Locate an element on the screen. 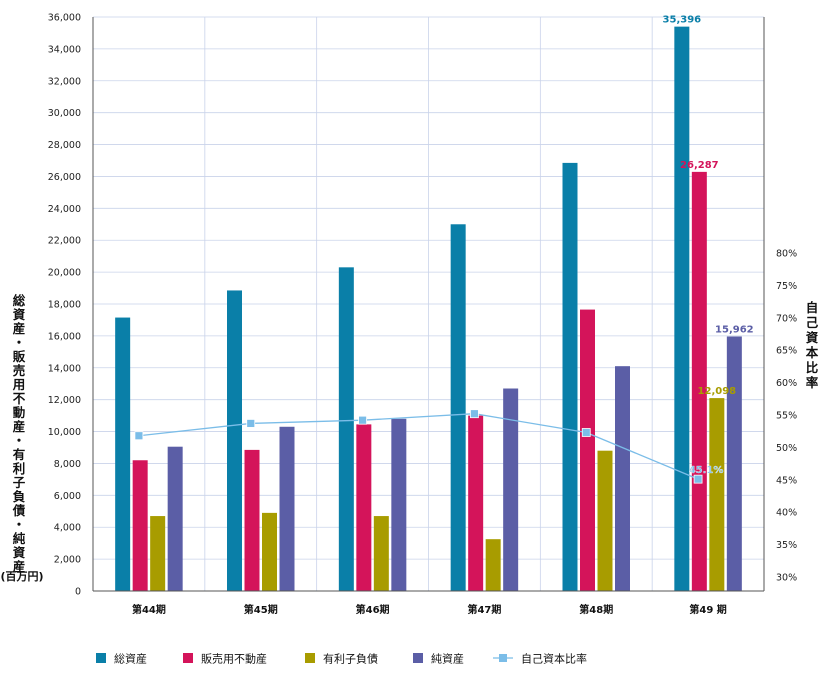 This screenshot has width=825, height=678. y2-tick-label: 55% is located at coordinates (786, 416).